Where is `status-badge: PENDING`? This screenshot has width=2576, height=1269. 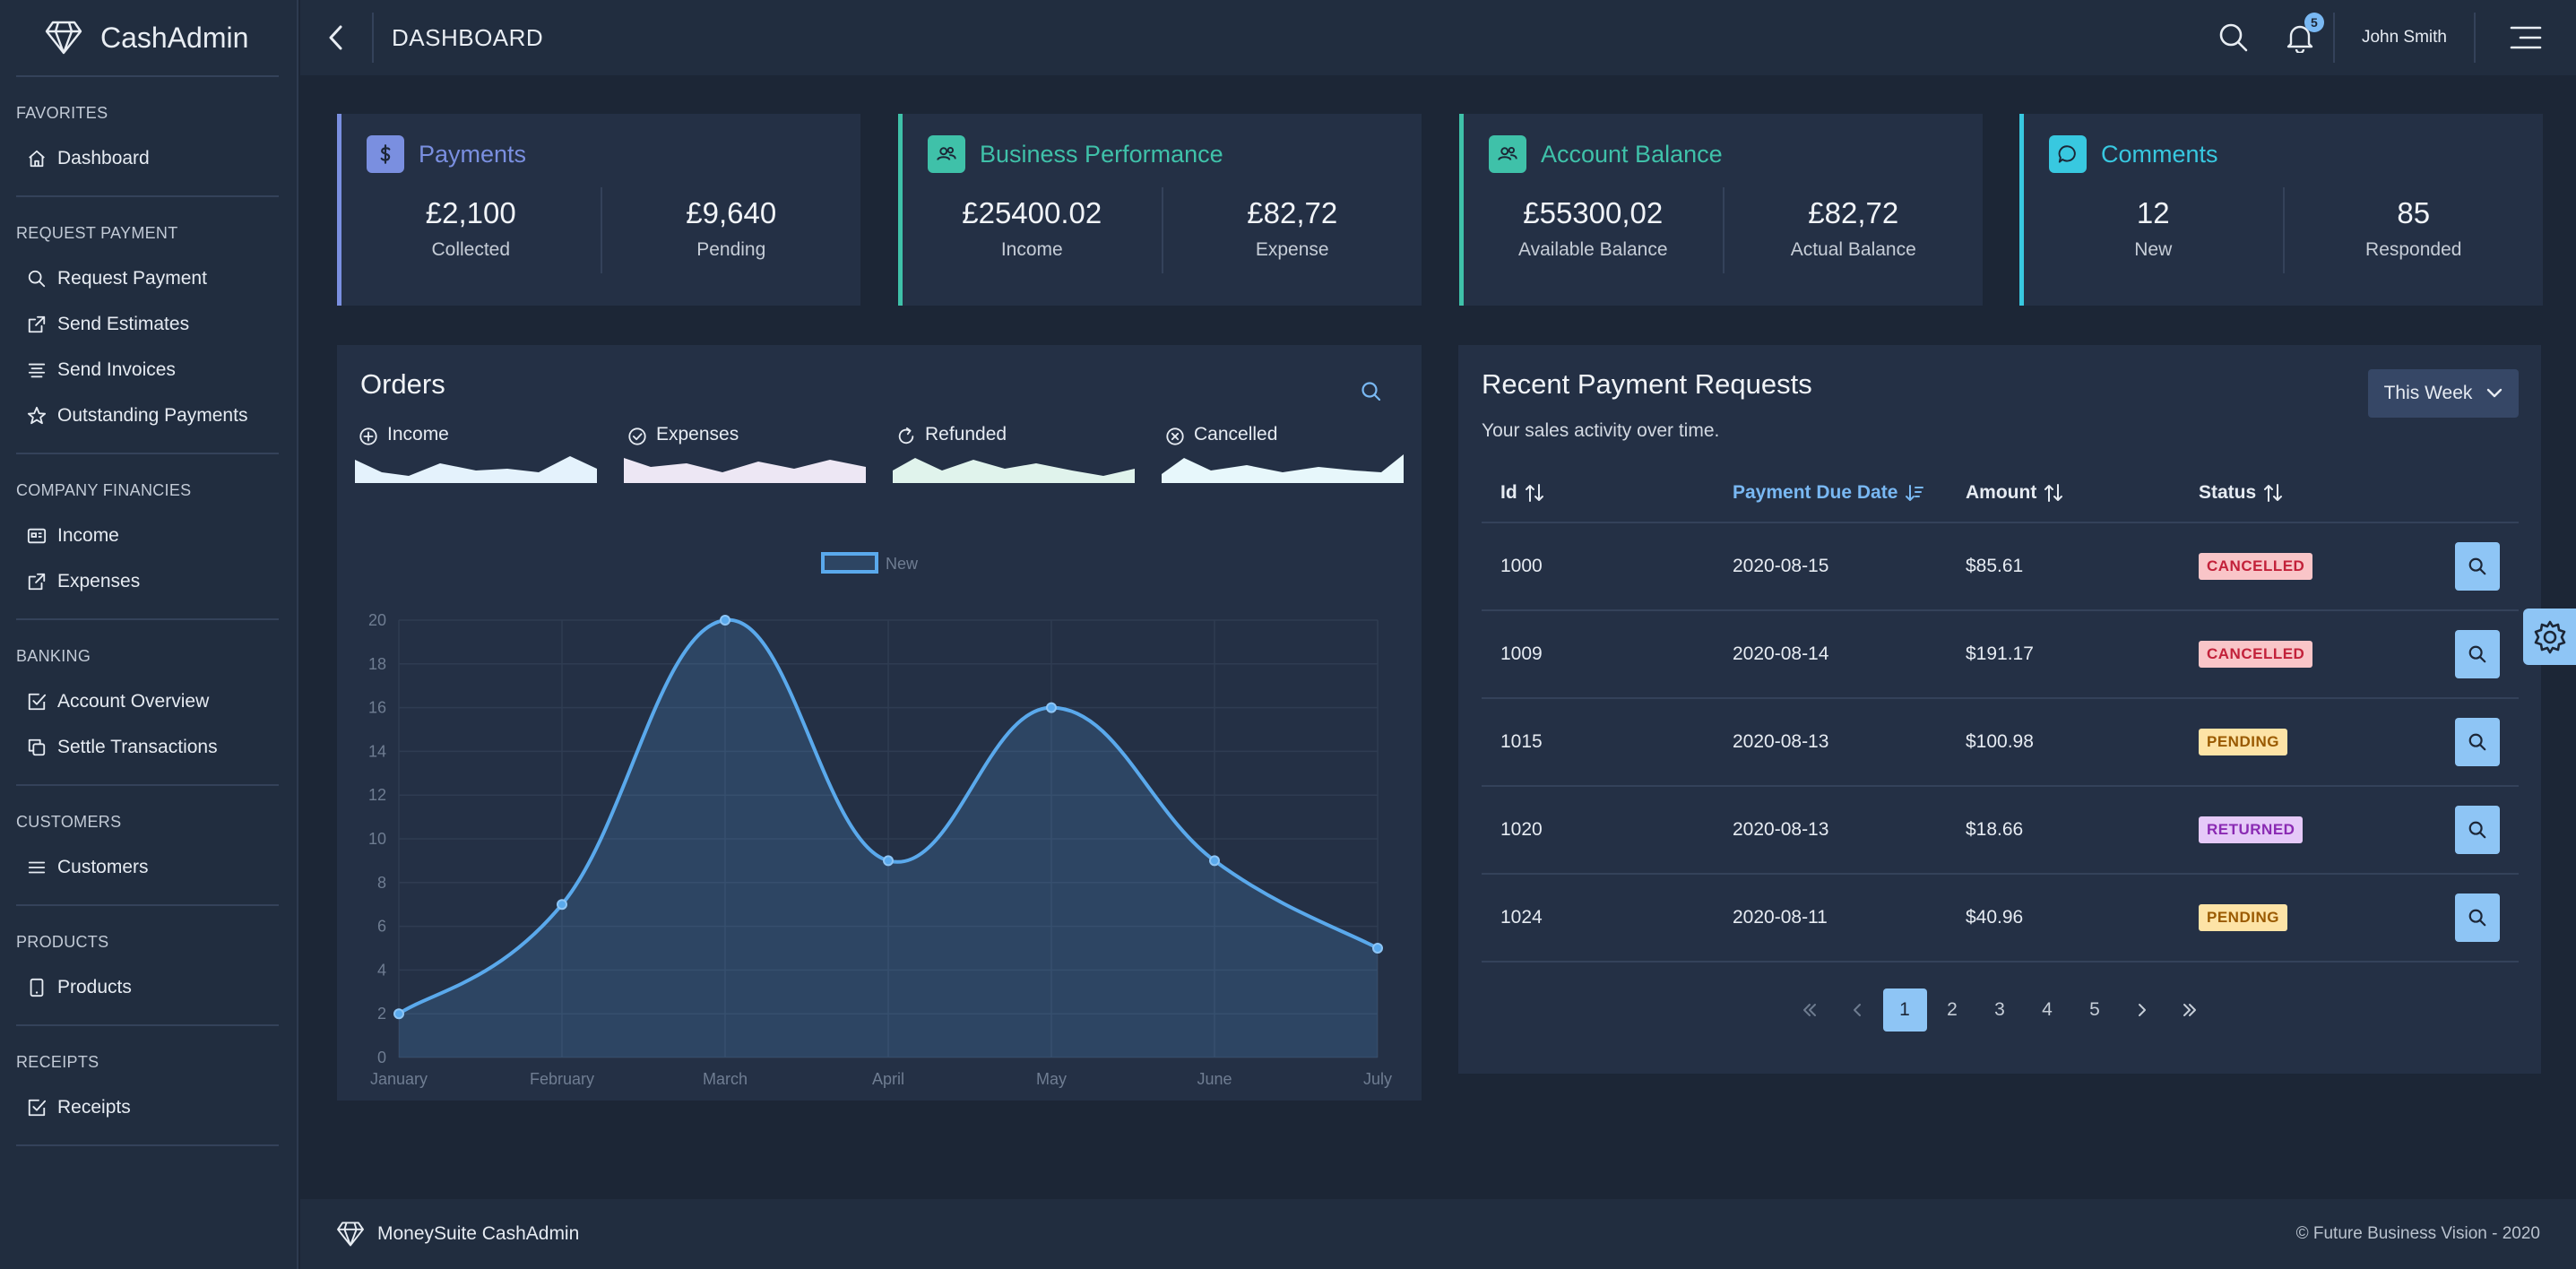 status-badge: PENDING is located at coordinates (2243, 918).